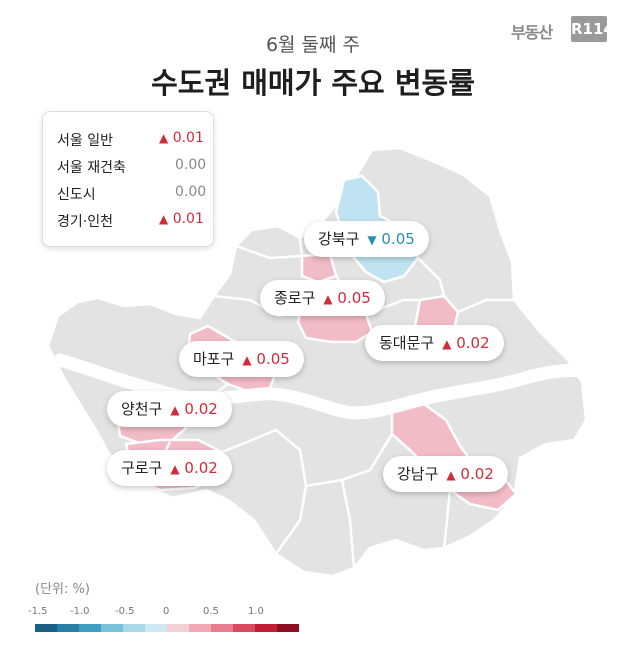  I want to click on callout-gangbuk: 강북구 ▼ 0.05, so click(366, 239).